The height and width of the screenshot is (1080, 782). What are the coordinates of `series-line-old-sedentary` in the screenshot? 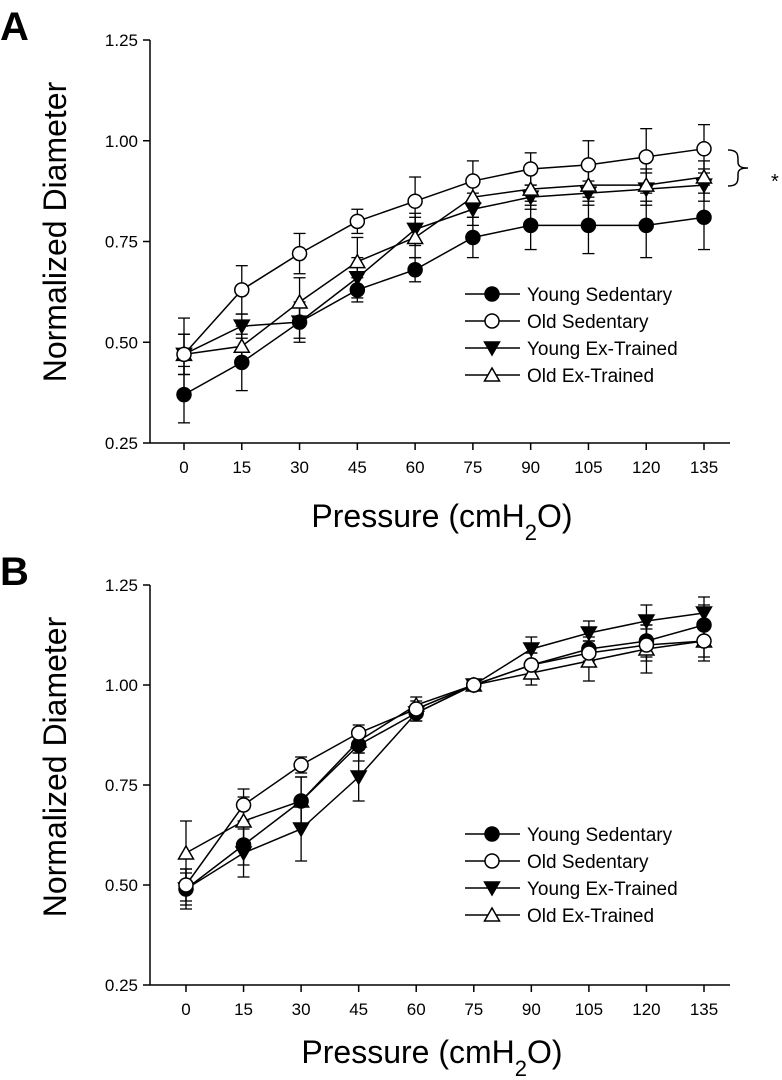 It's located at (444, 251).